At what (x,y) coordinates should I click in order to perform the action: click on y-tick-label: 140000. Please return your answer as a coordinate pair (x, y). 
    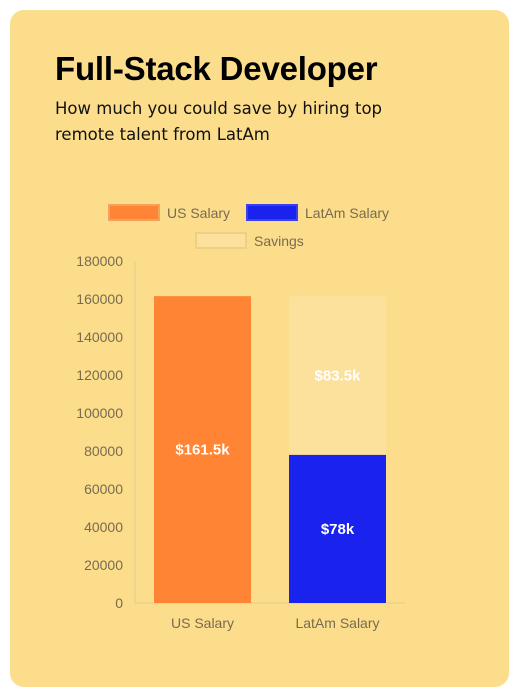
    Looking at the image, I should click on (99, 337).